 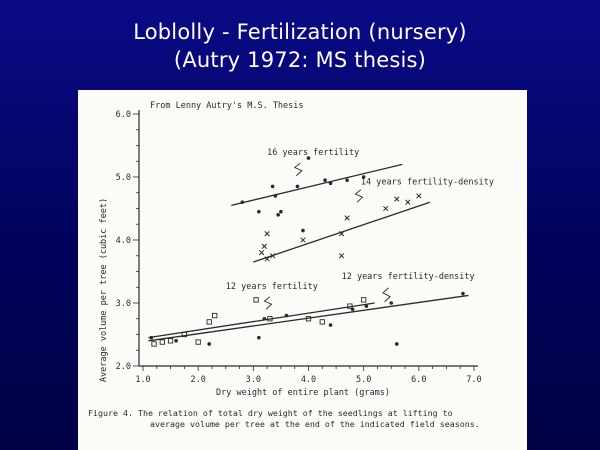 What do you see at coordinates (123, 241) in the screenshot?
I see `y-tick-label: 4.0` at bounding box center [123, 241].